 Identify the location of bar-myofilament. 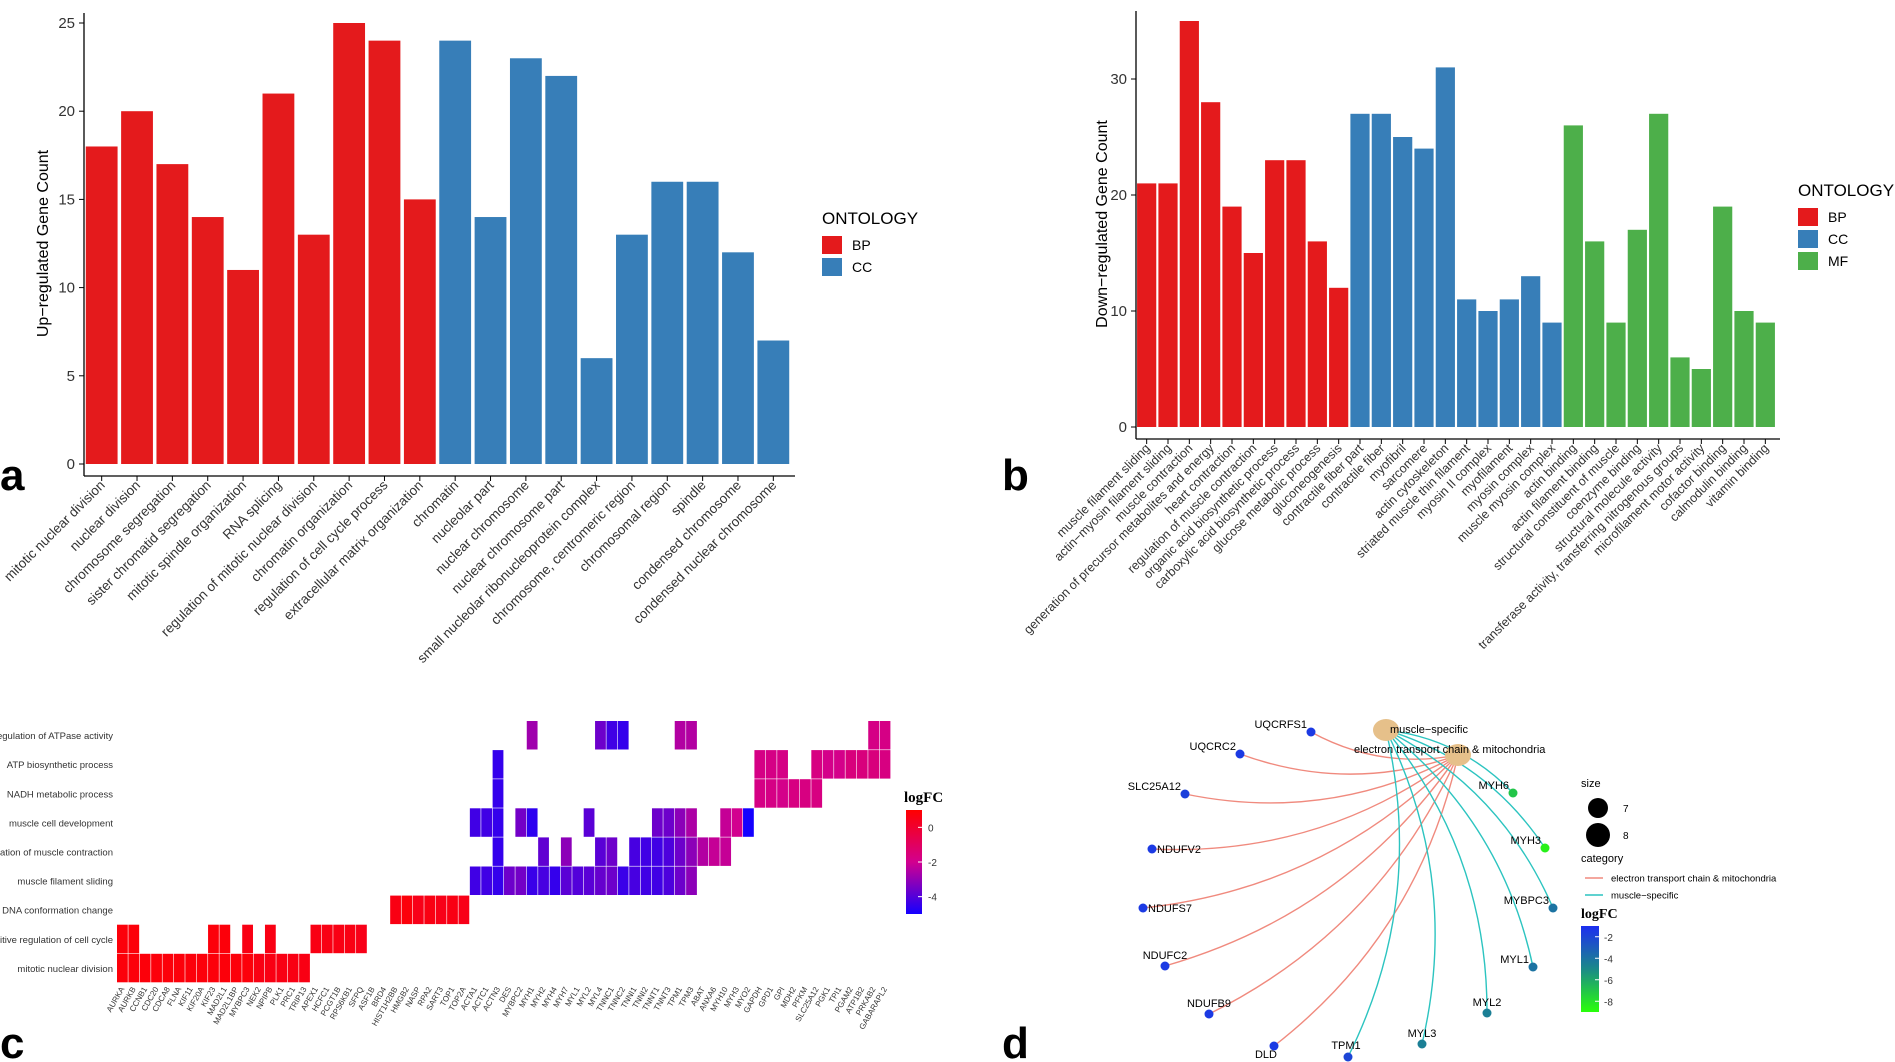
(1509, 363).